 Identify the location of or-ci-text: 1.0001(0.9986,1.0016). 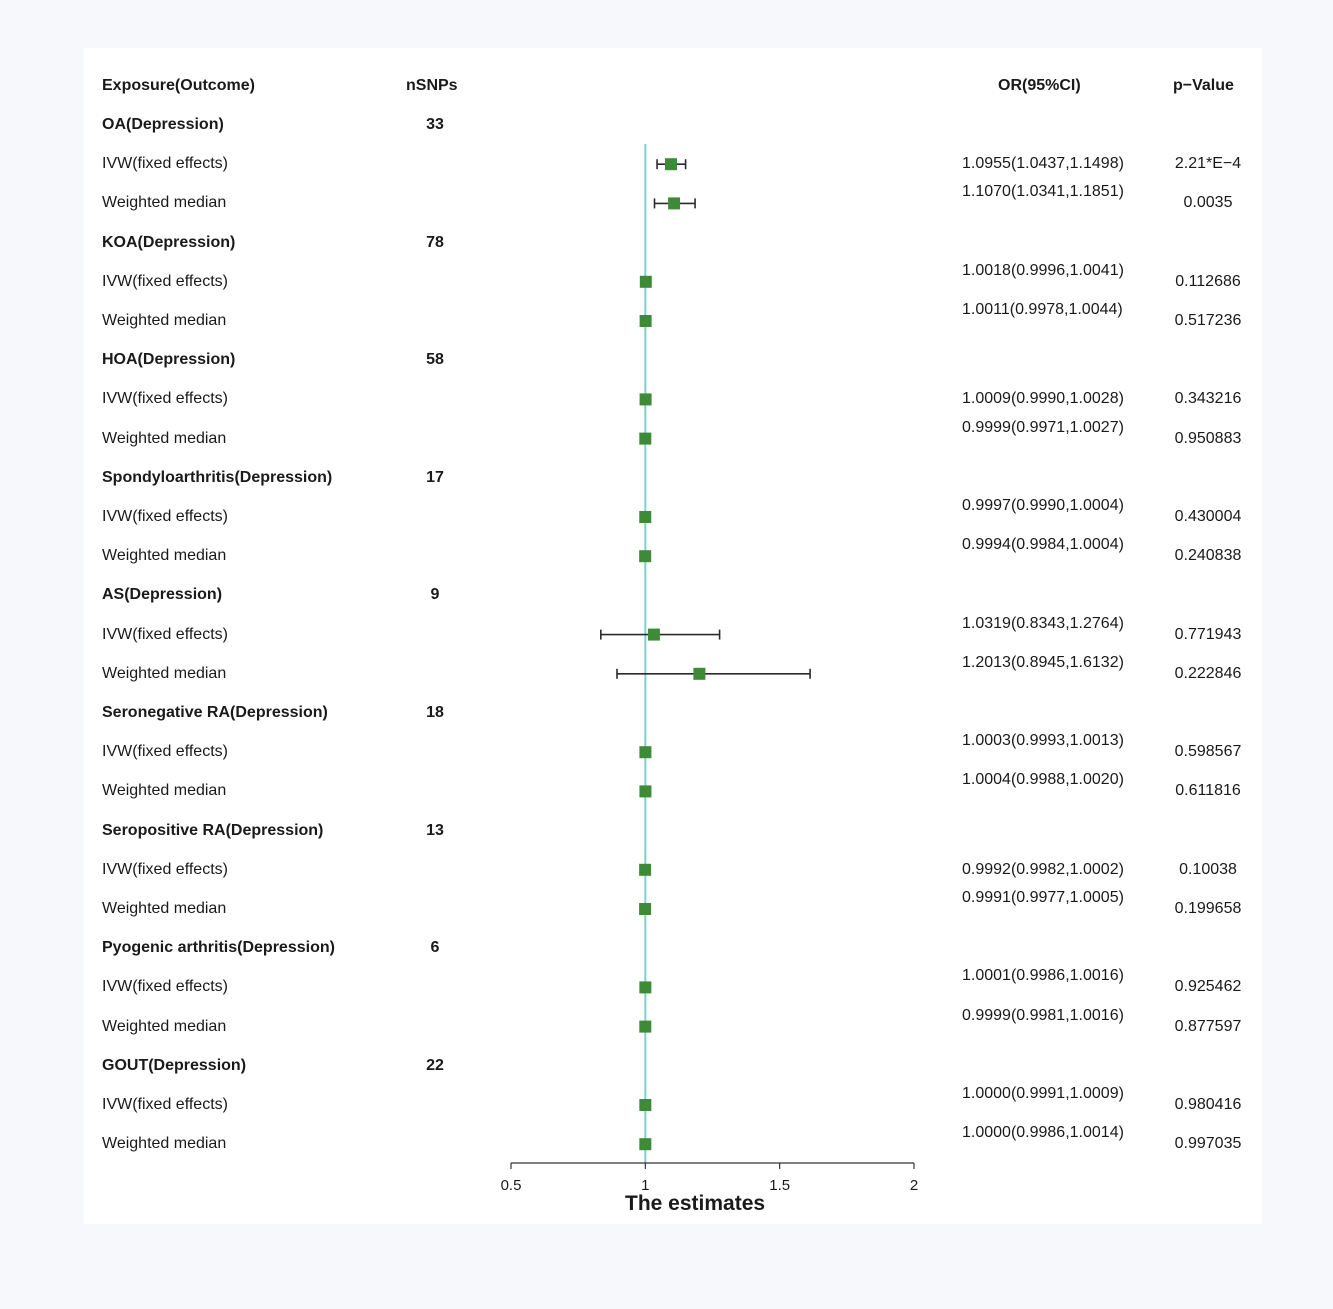
(1043, 976).